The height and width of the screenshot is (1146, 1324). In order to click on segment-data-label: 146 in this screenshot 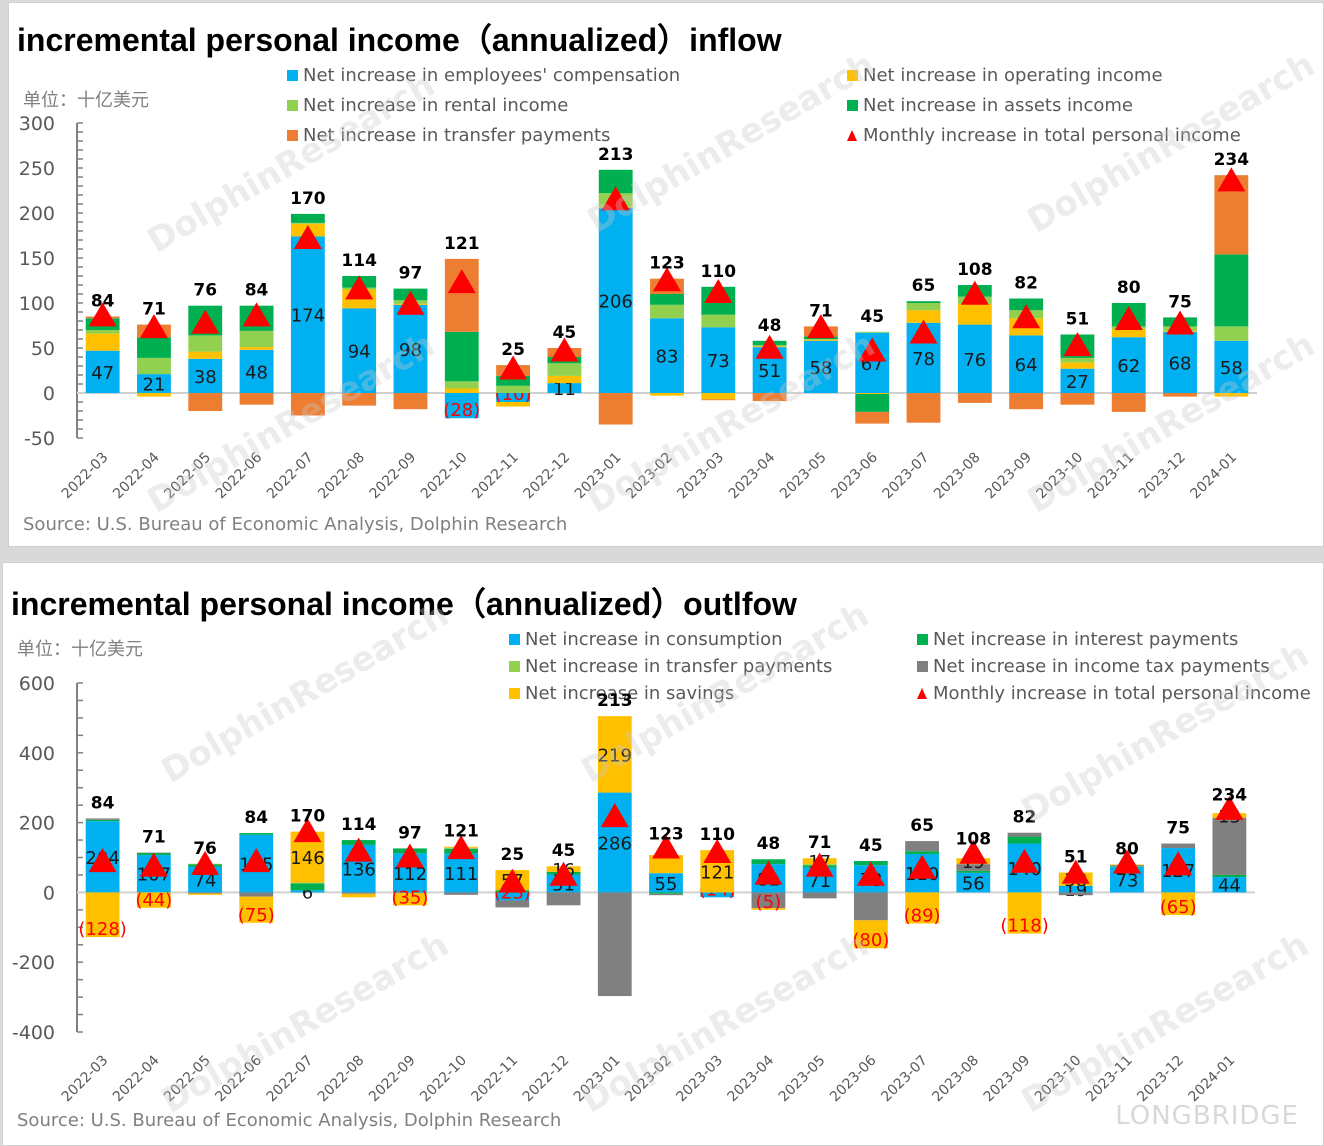, I will do `click(307, 858)`.